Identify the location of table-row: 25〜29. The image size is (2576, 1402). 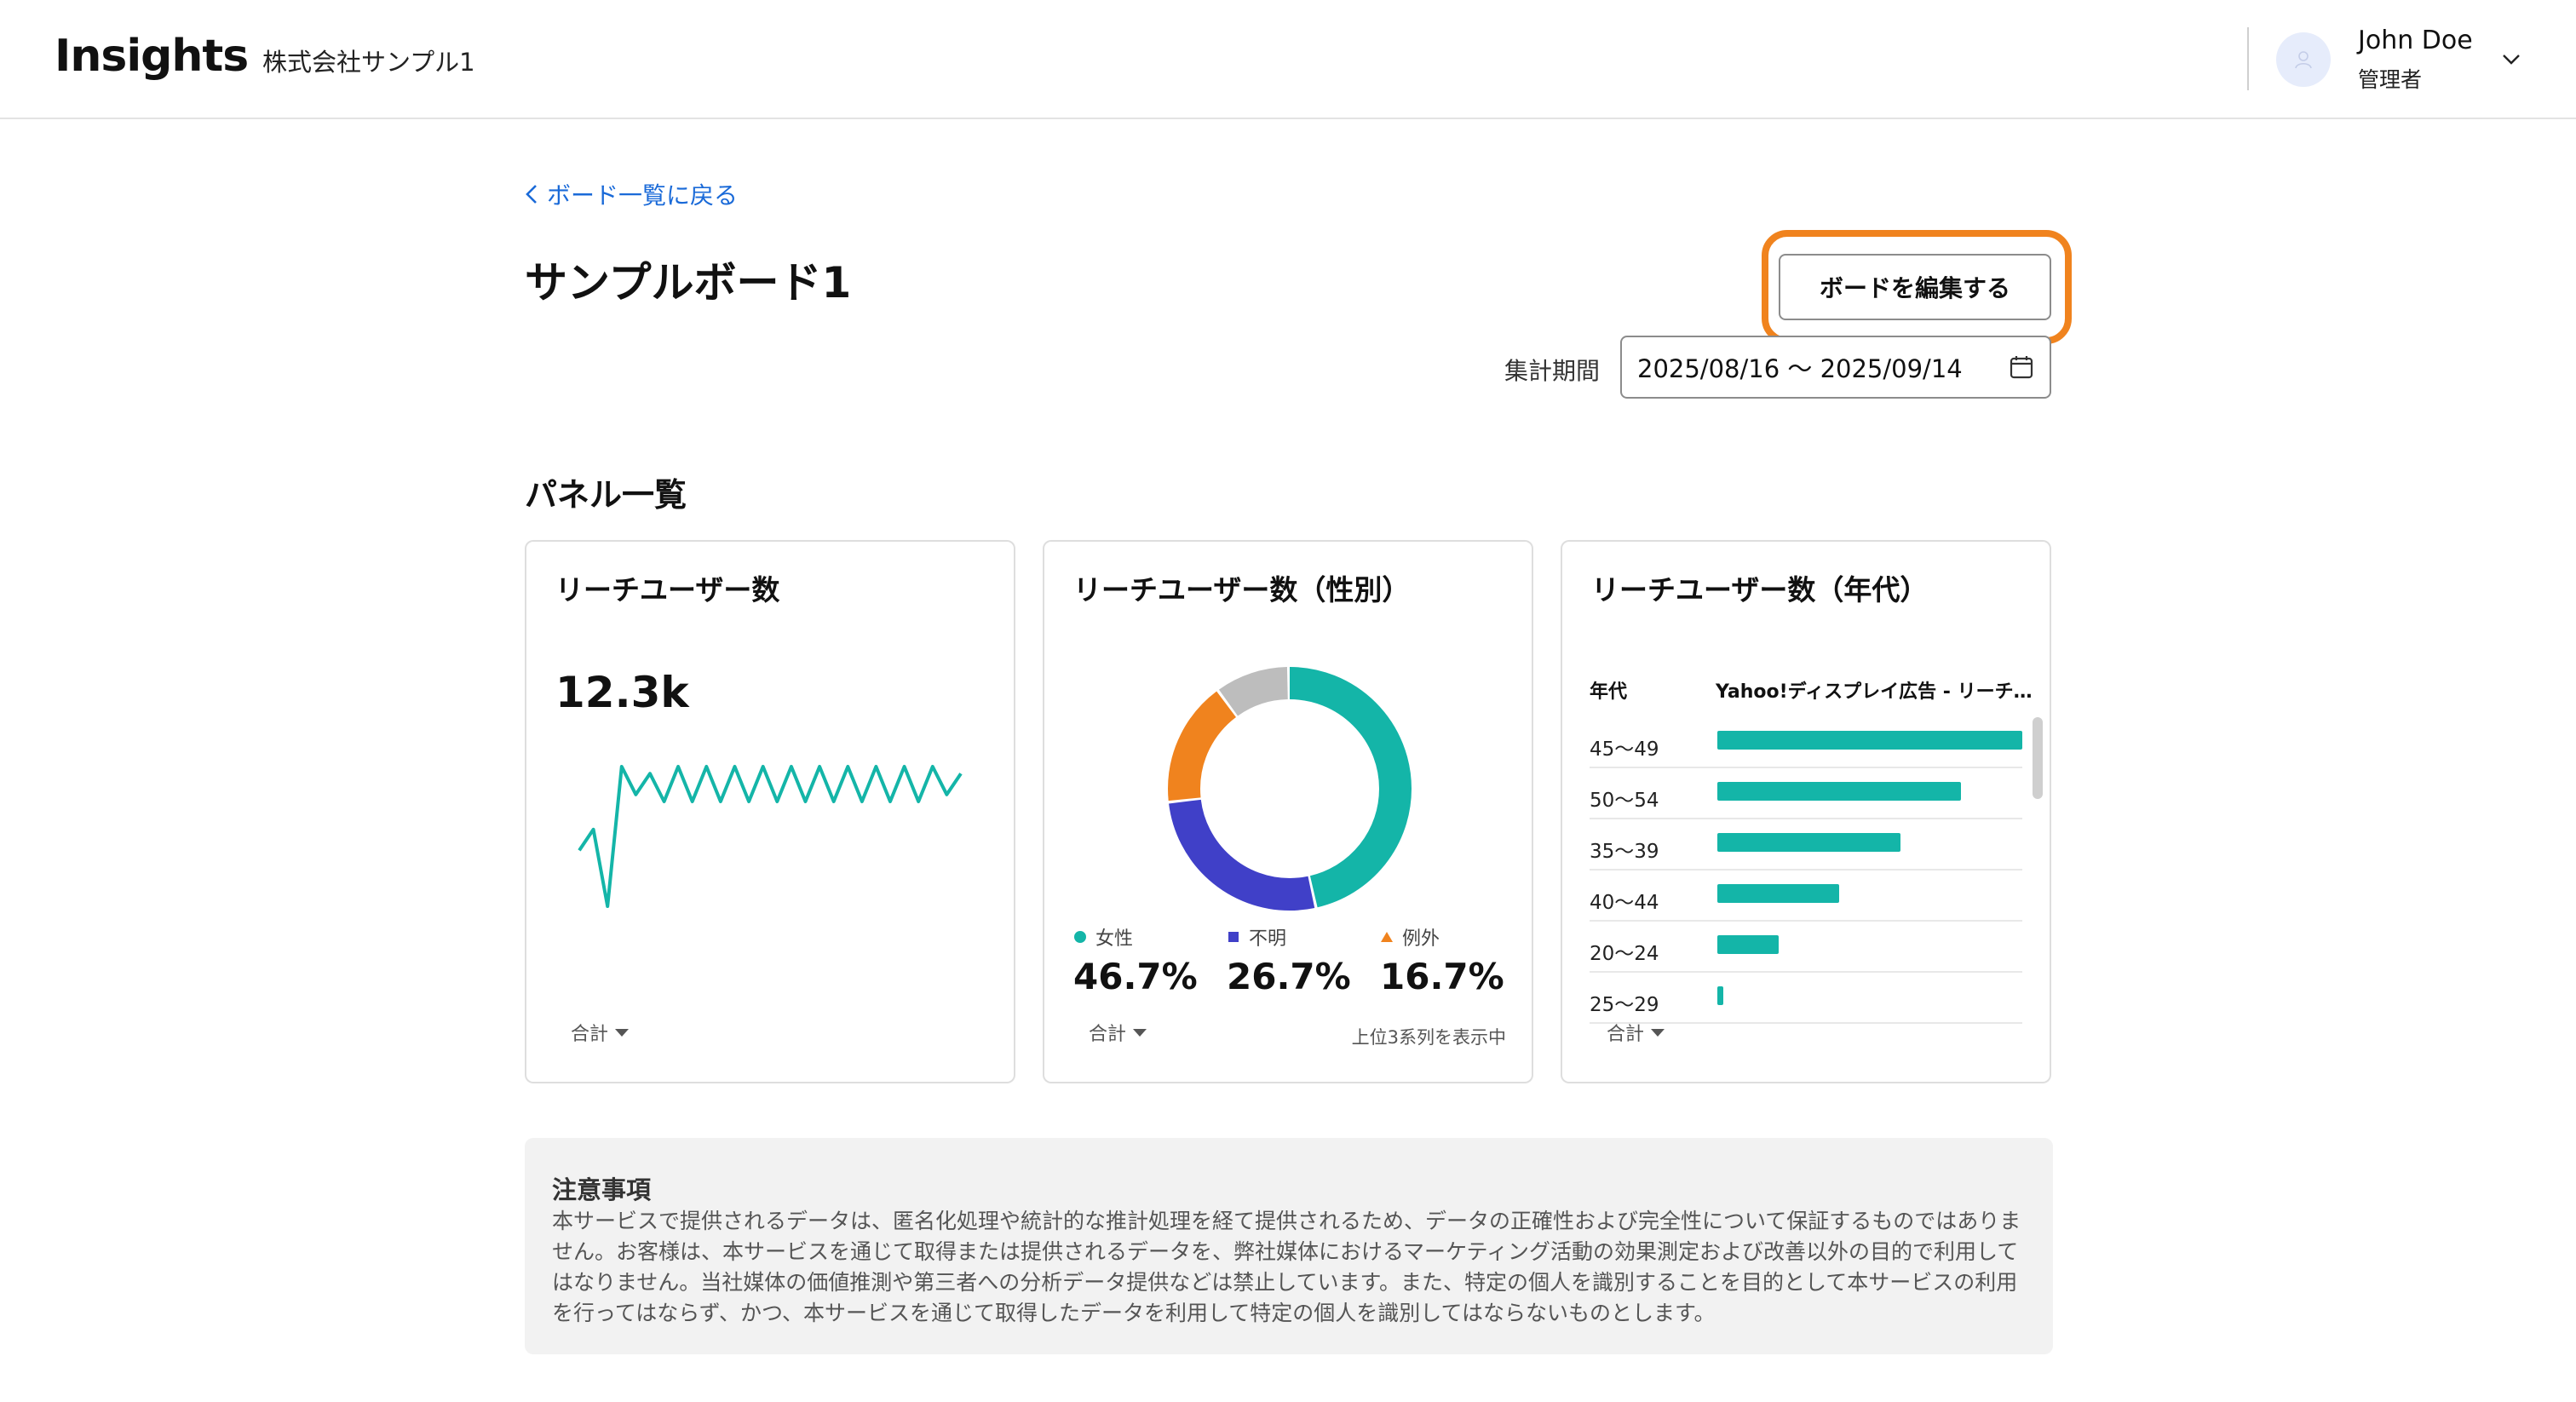
(1806, 998).